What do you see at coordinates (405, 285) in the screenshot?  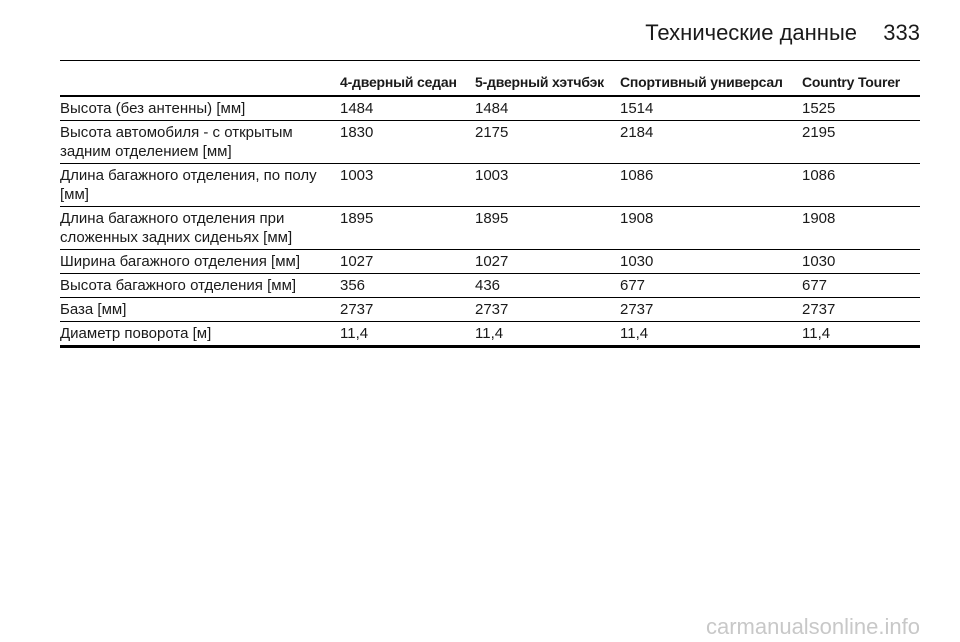 I see `value-cell: 356` at bounding box center [405, 285].